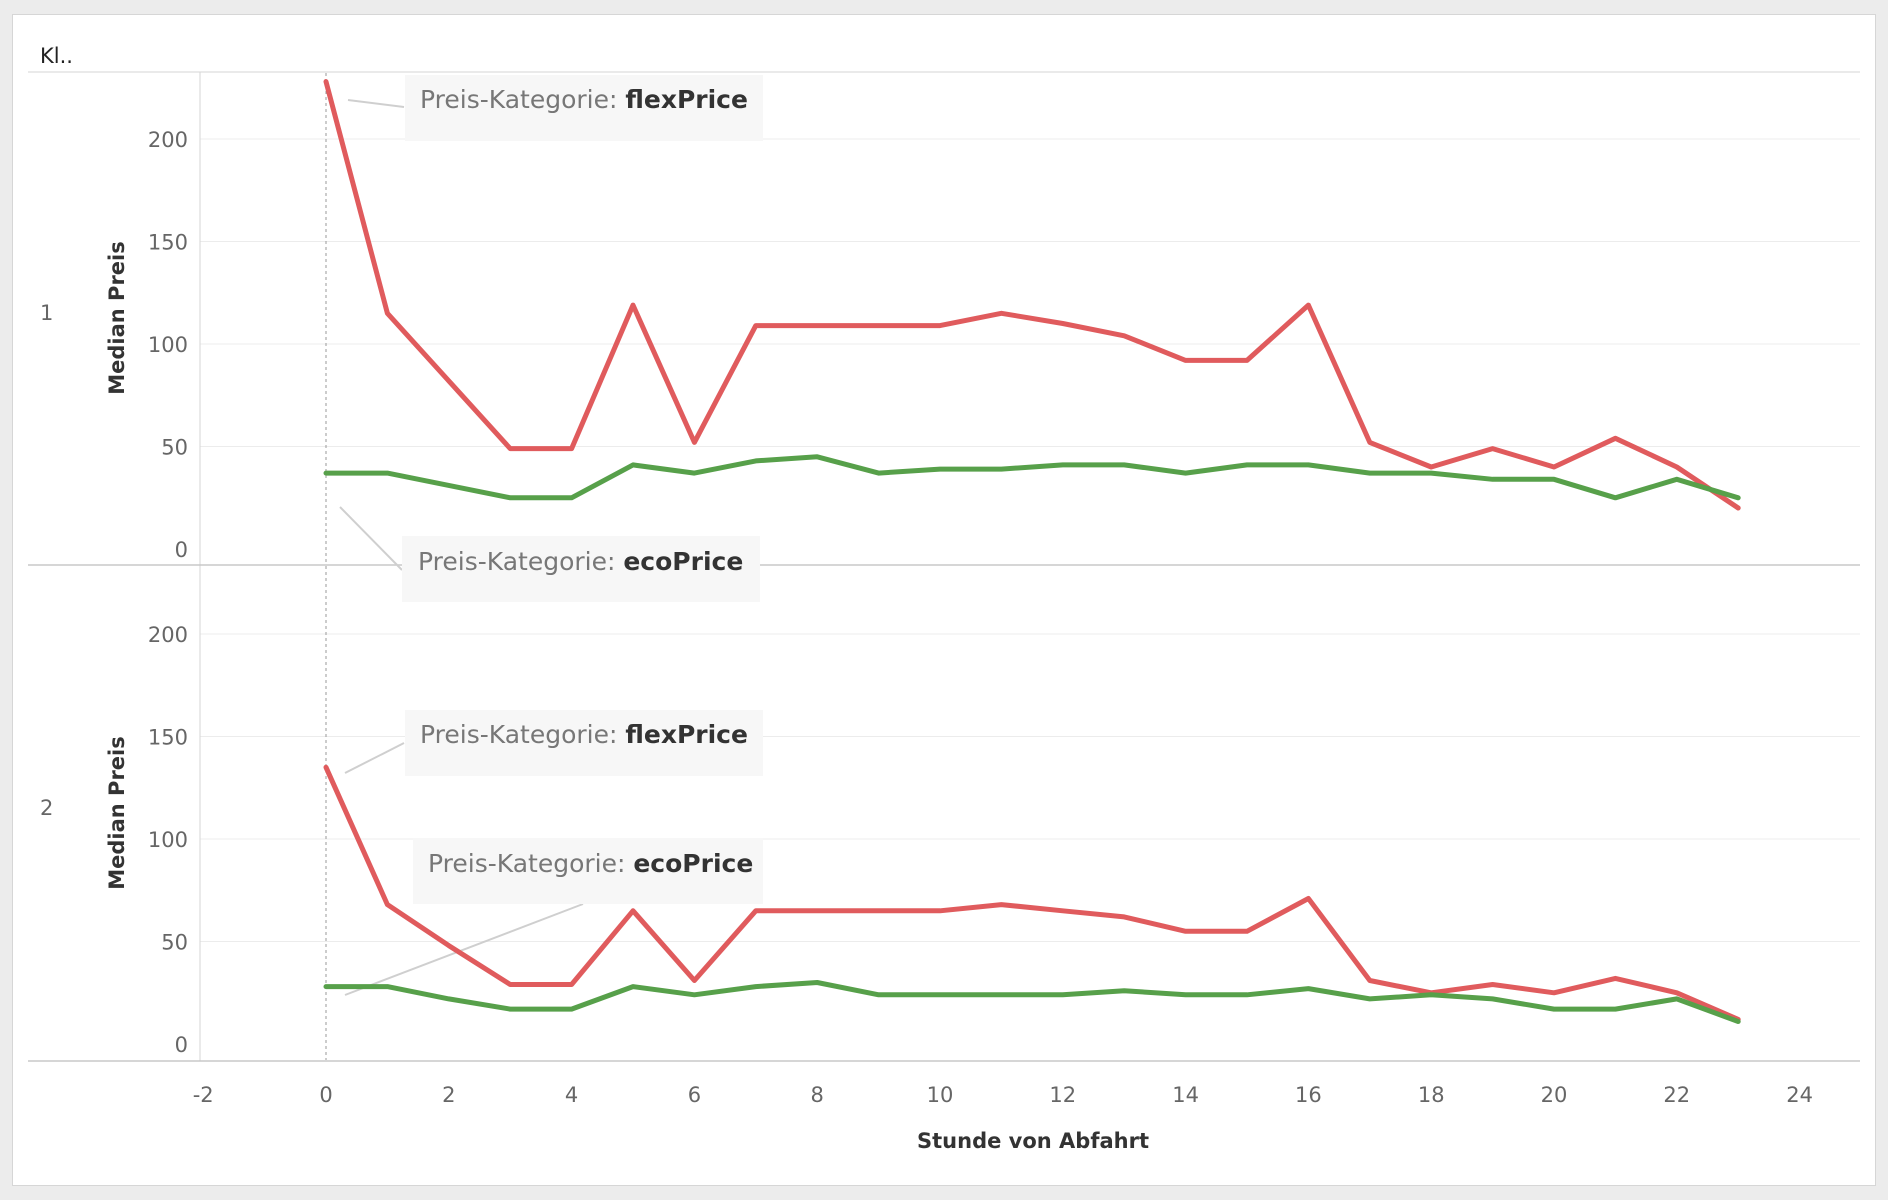 The image size is (1888, 1200). I want to click on annotation-connector-layer, so click(461, 547).